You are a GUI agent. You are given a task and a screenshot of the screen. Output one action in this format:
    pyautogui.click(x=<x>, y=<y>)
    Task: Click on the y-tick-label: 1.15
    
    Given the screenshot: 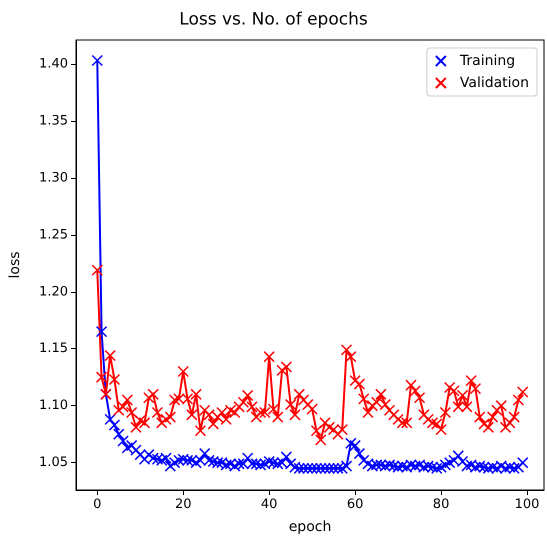 What is the action you would take?
    pyautogui.click(x=53, y=348)
    